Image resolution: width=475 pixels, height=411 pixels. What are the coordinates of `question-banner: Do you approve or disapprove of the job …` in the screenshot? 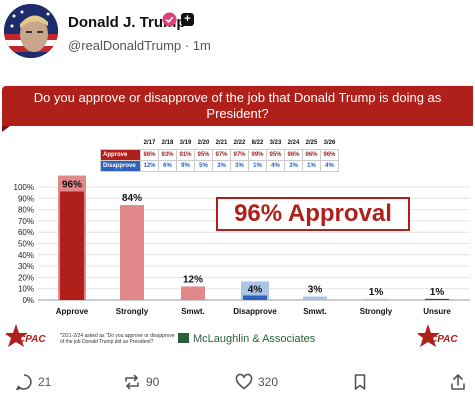 It's located at (237, 106).